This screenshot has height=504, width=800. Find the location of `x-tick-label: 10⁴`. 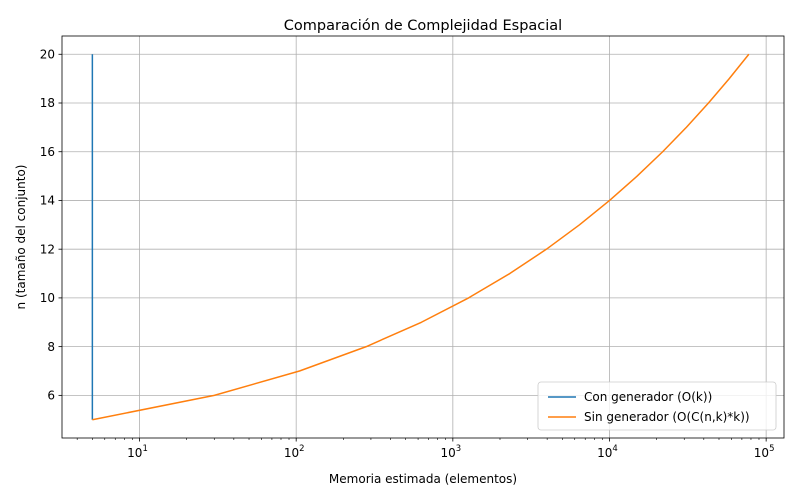

x-tick-label: 10⁴ is located at coordinates (607, 452).